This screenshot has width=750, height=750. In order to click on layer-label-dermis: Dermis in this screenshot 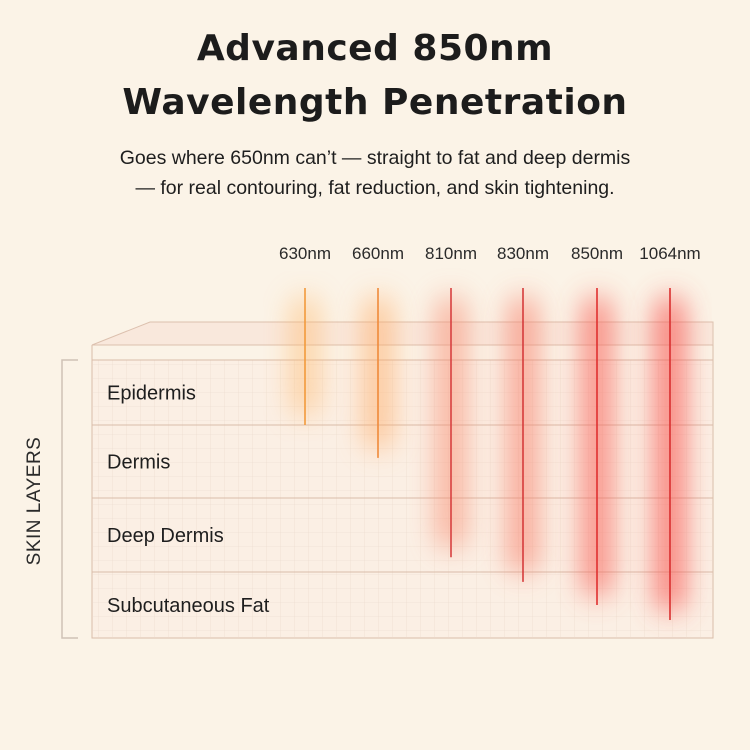, I will do `click(138, 463)`.